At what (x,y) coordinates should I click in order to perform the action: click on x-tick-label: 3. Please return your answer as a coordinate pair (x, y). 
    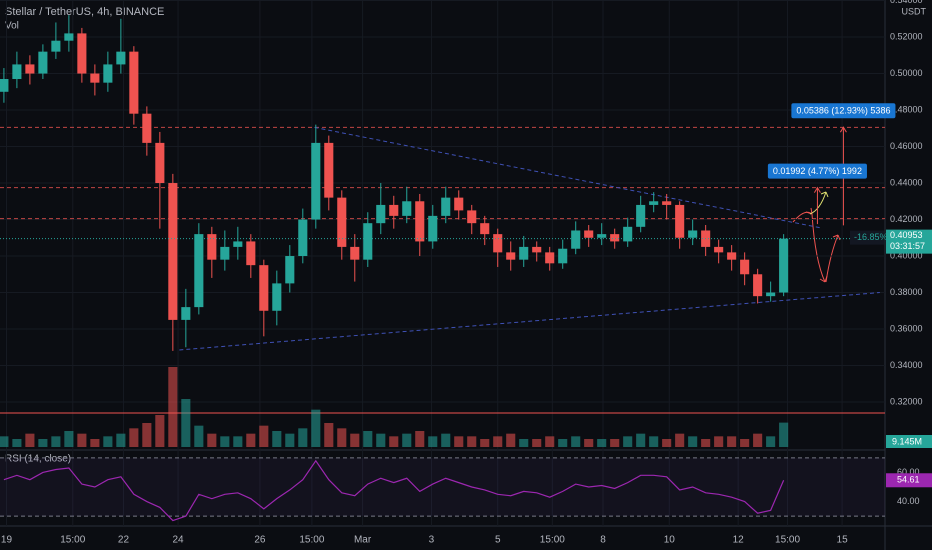
    Looking at the image, I should click on (432, 540).